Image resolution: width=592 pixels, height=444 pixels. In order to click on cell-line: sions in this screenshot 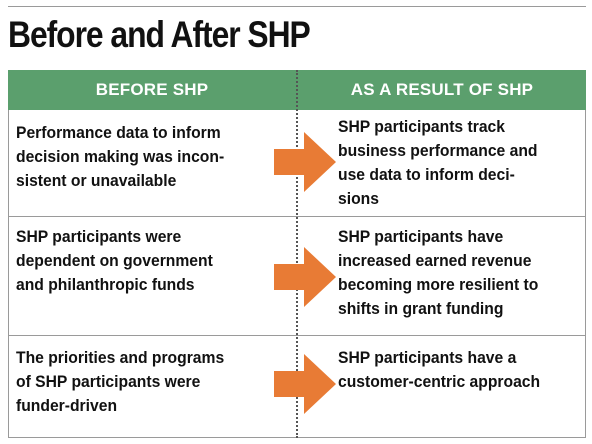, I will do `click(358, 199)`.